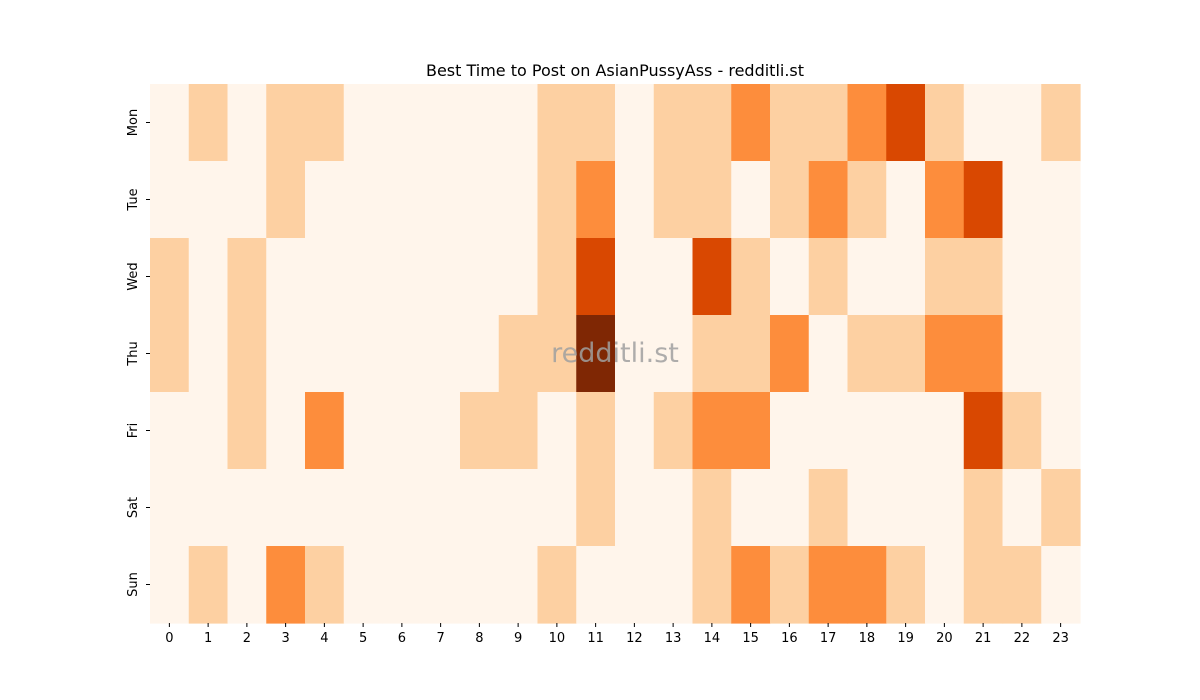 The width and height of the screenshot is (1200, 700). What do you see at coordinates (285, 638) in the screenshot?
I see `x-tick-label: 3` at bounding box center [285, 638].